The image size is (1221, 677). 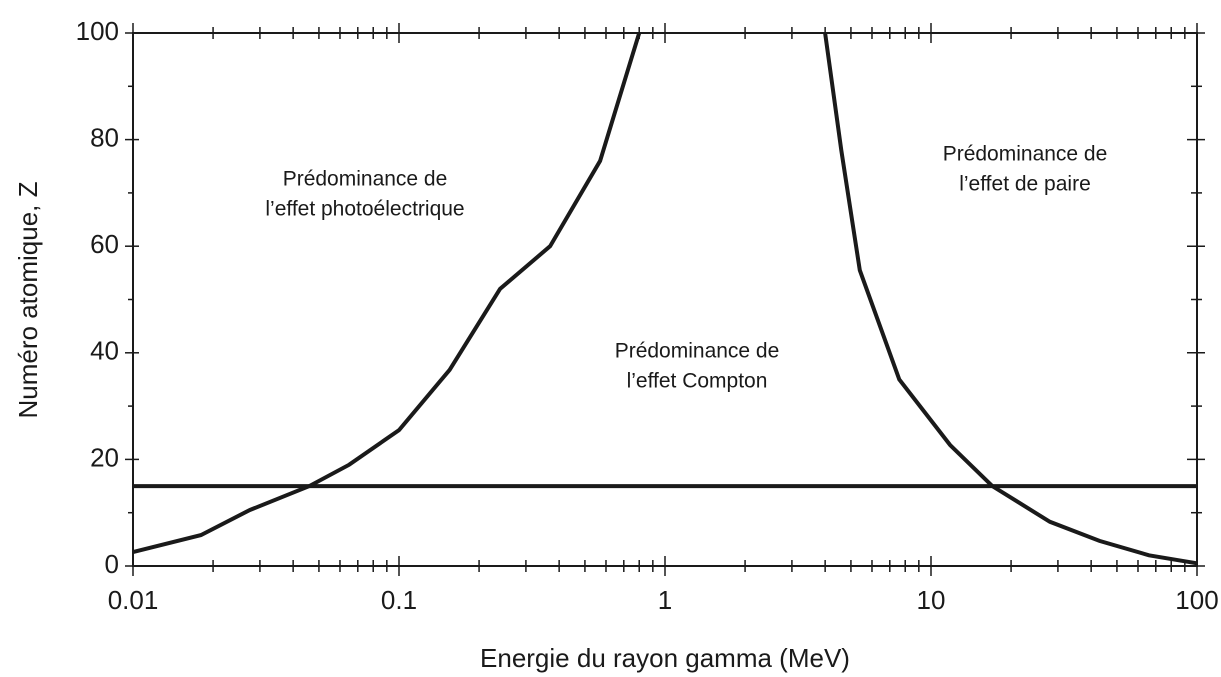 What do you see at coordinates (931, 600) in the screenshot?
I see `x-tick-label: 10` at bounding box center [931, 600].